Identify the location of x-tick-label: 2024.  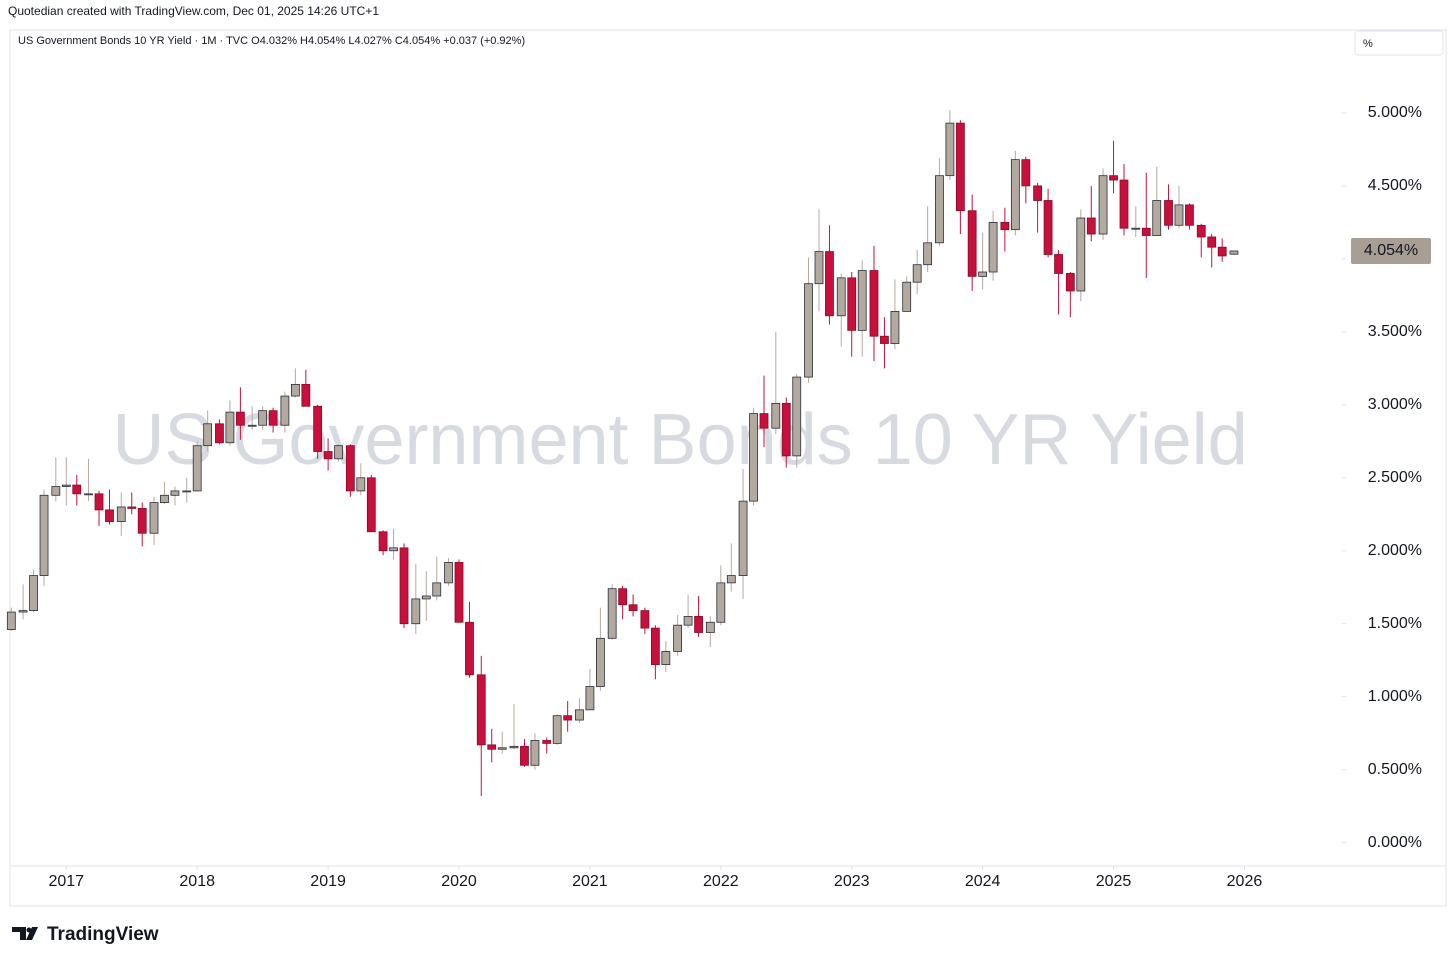
(983, 881).